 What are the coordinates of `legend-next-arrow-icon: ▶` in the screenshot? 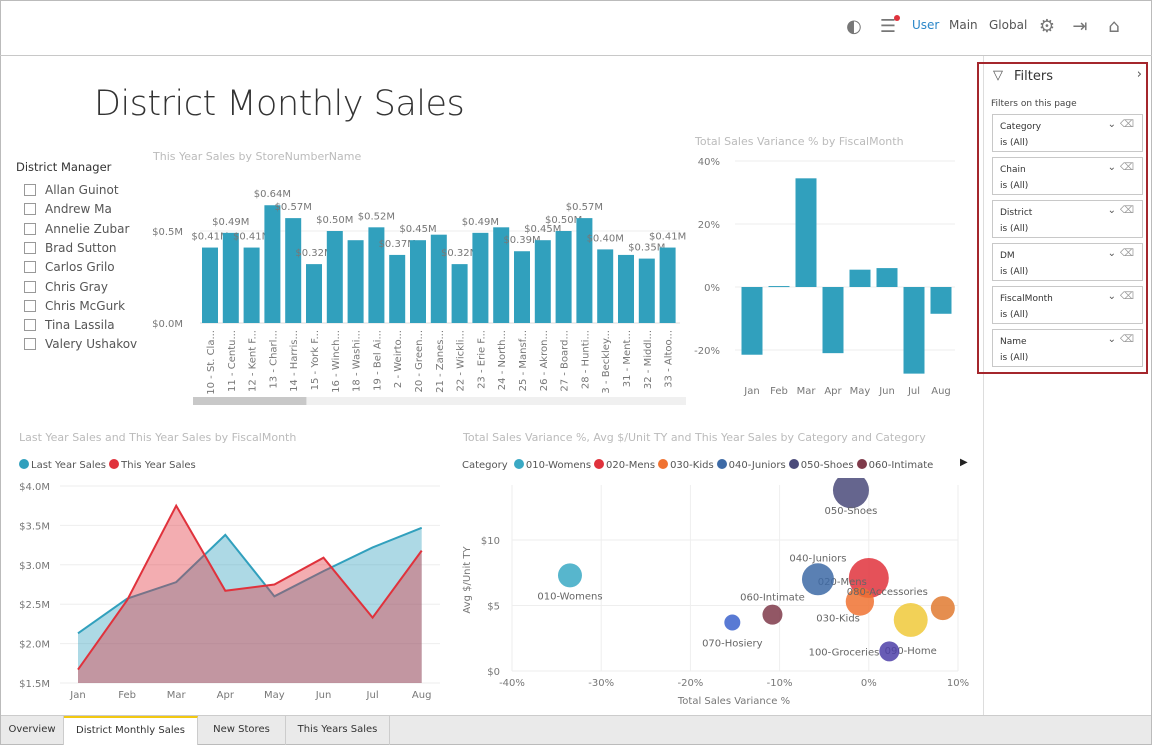 It's located at (964, 462).